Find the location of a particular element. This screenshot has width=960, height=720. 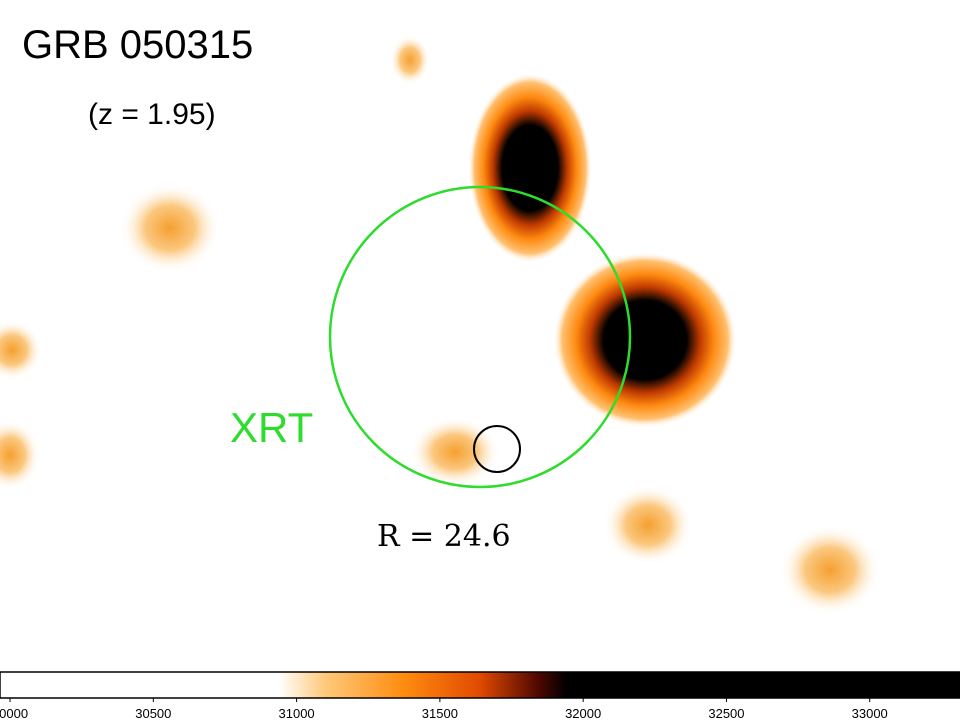

xrt-label: XRT is located at coordinates (271, 427).